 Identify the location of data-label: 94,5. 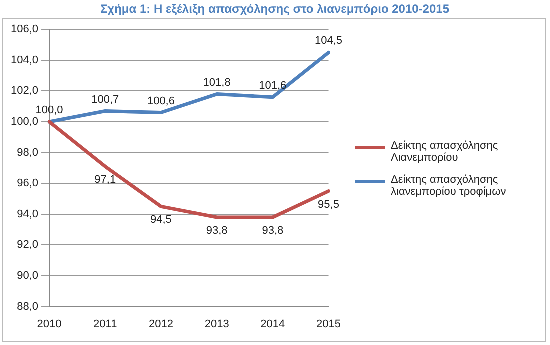
(161, 220).